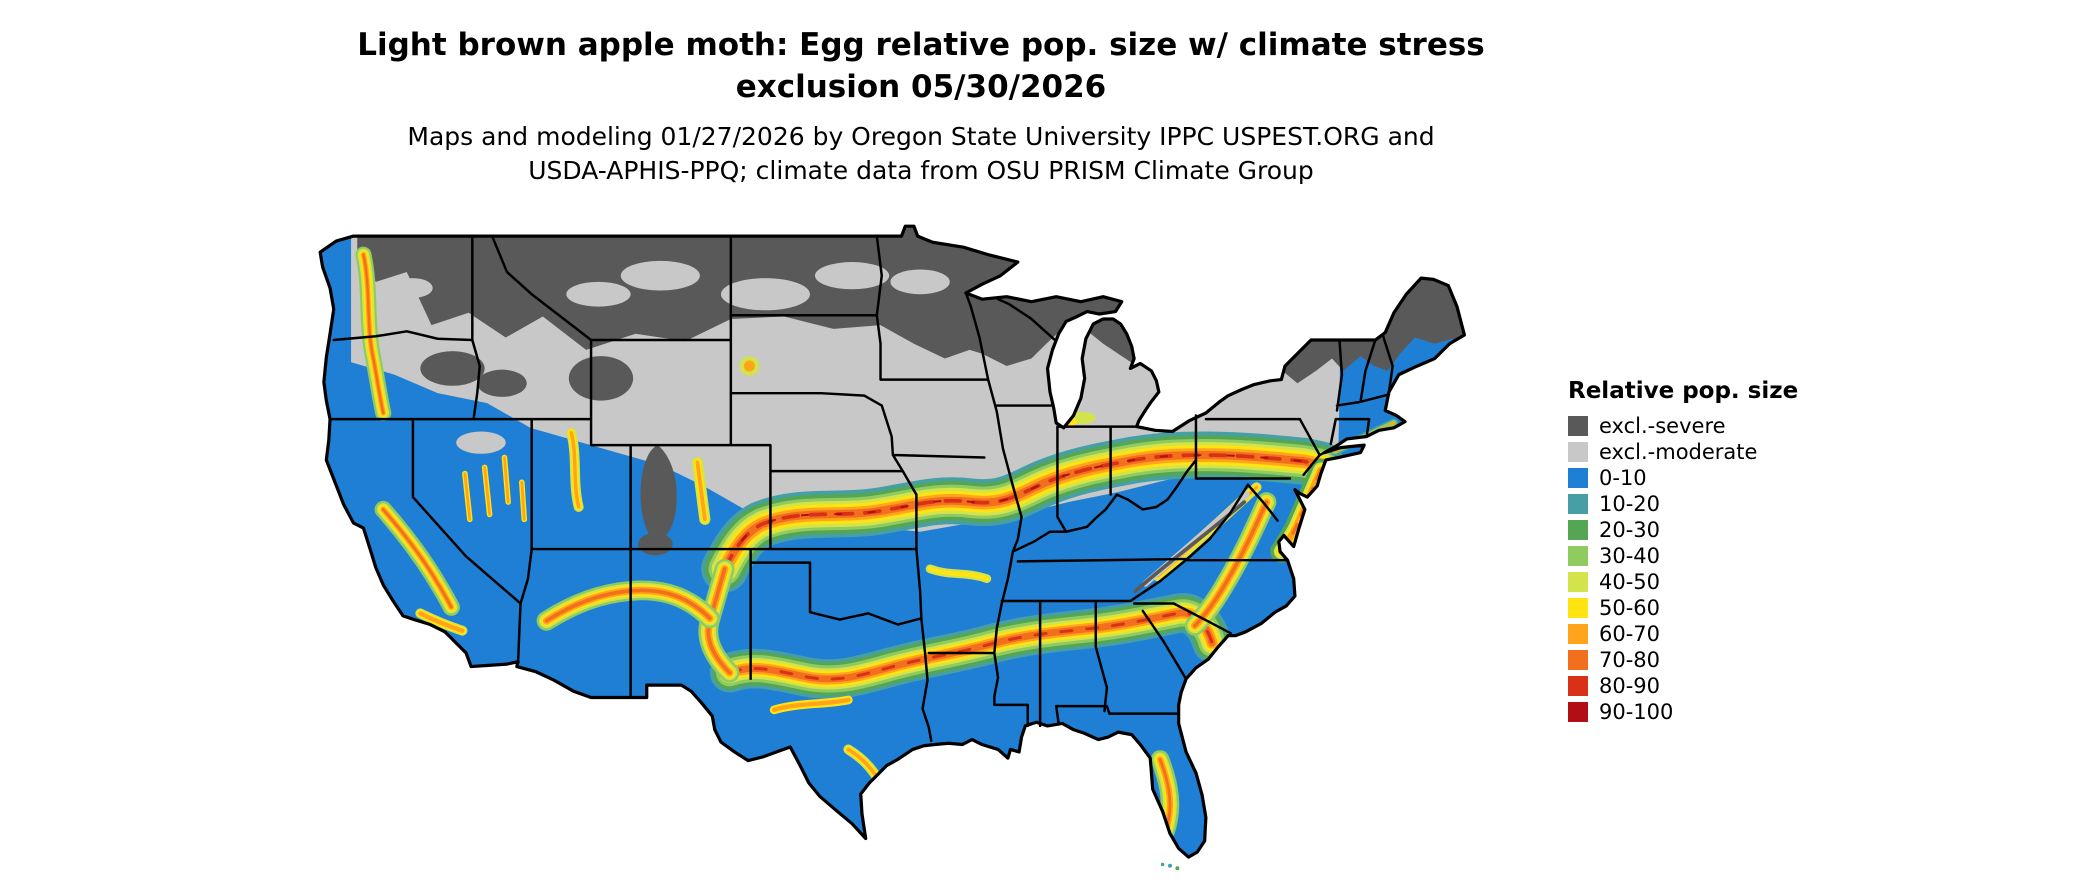 Image resolution: width=2100 pixels, height=892 pixels. What do you see at coordinates (1630, 686) in the screenshot?
I see `legend-label: 80-90` at bounding box center [1630, 686].